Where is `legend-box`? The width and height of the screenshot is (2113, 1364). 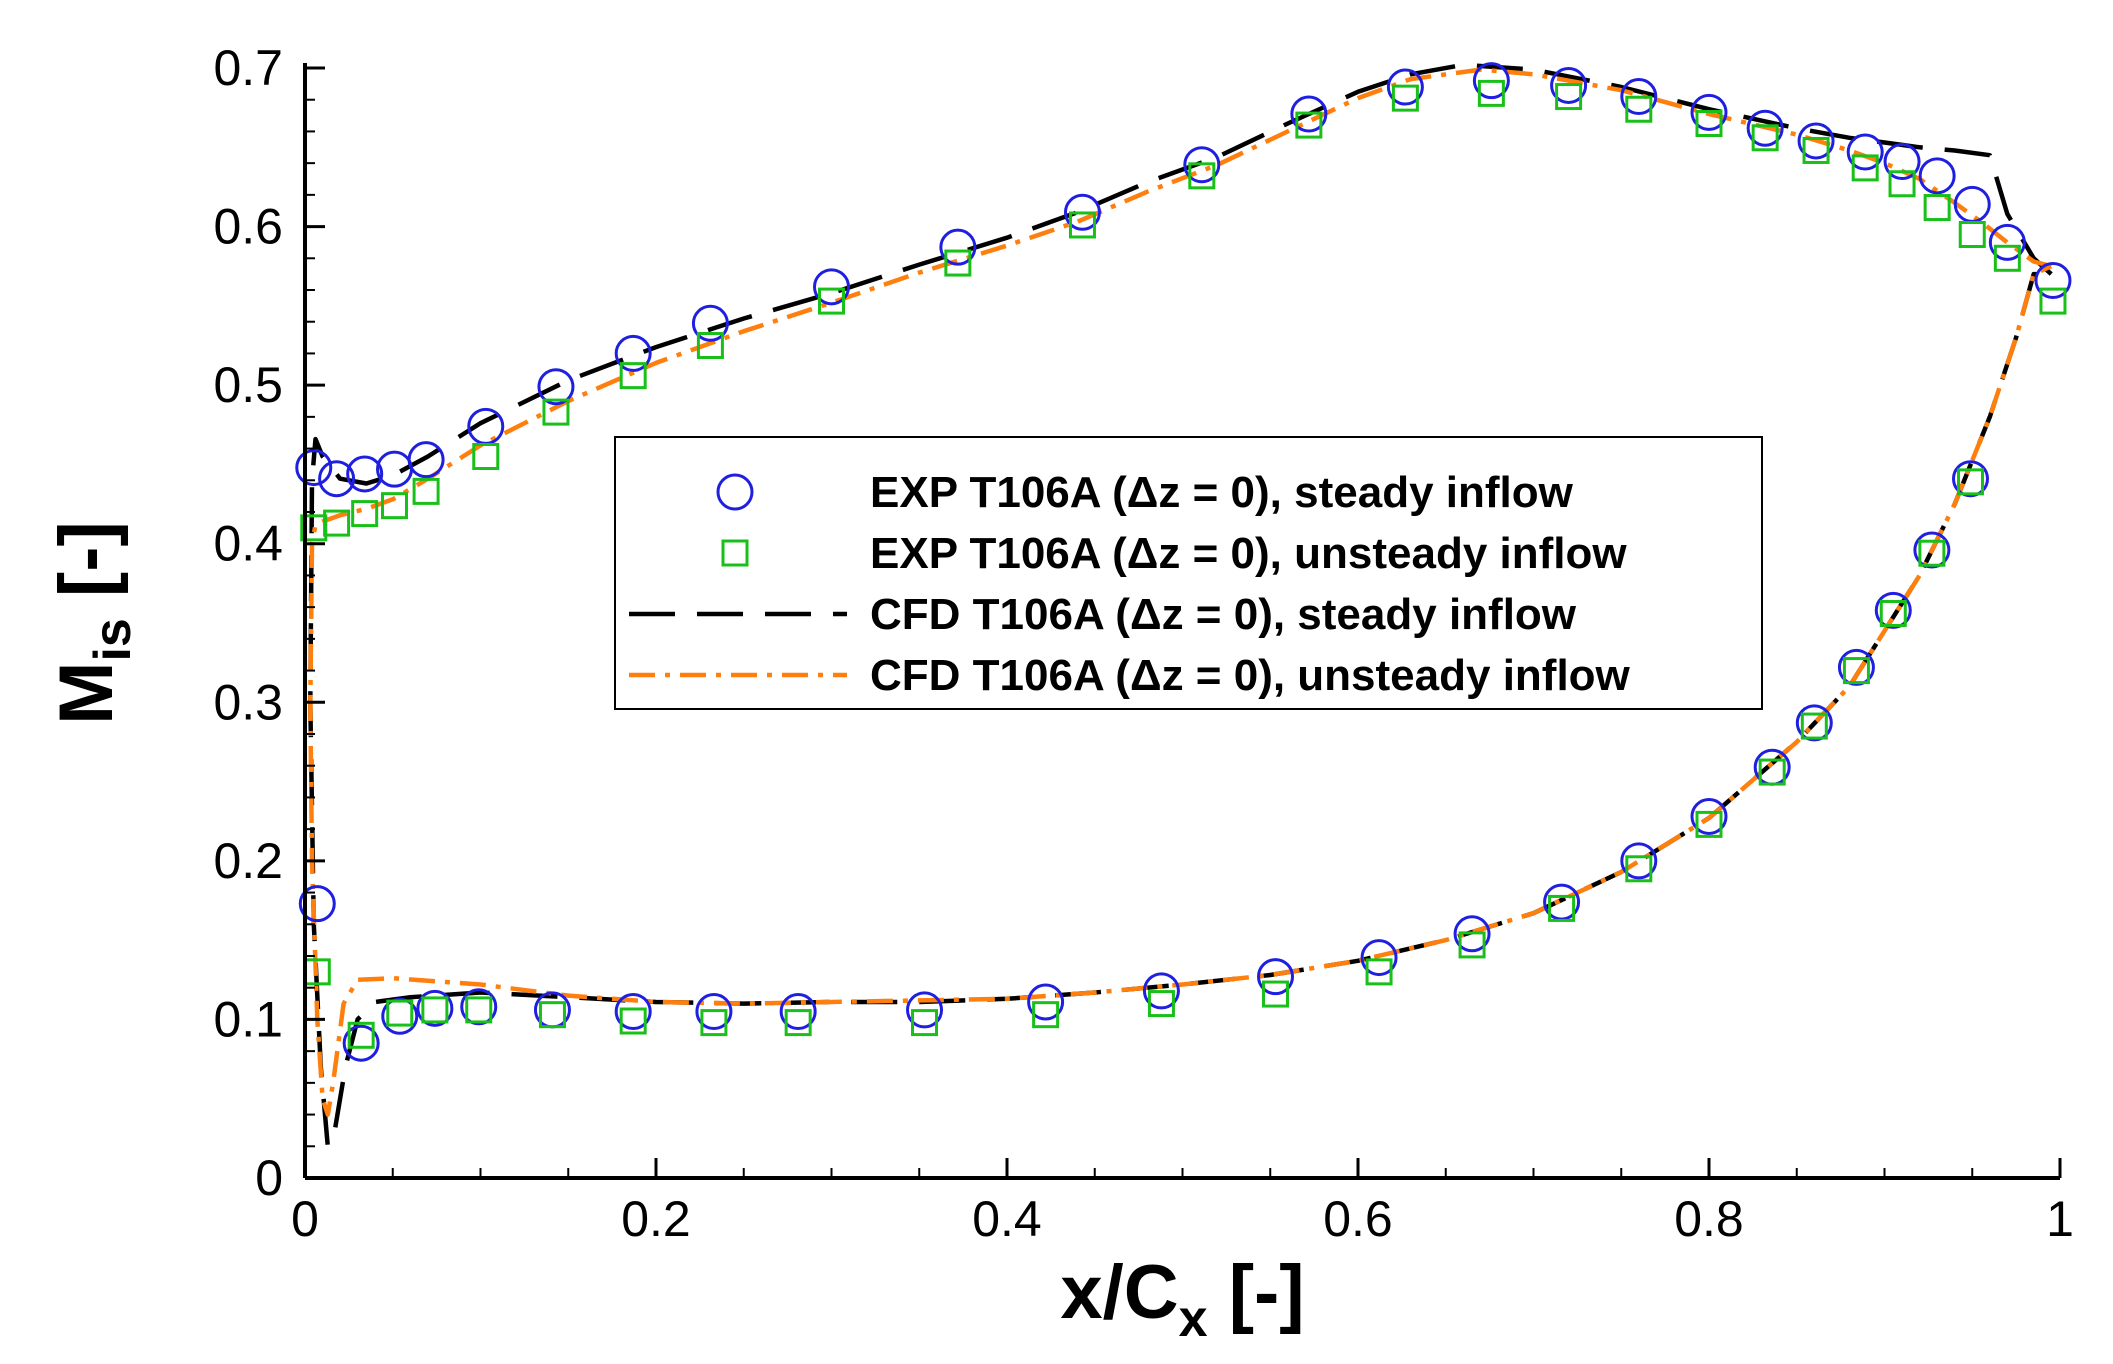 legend-box is located at coordinates (1188, 573).